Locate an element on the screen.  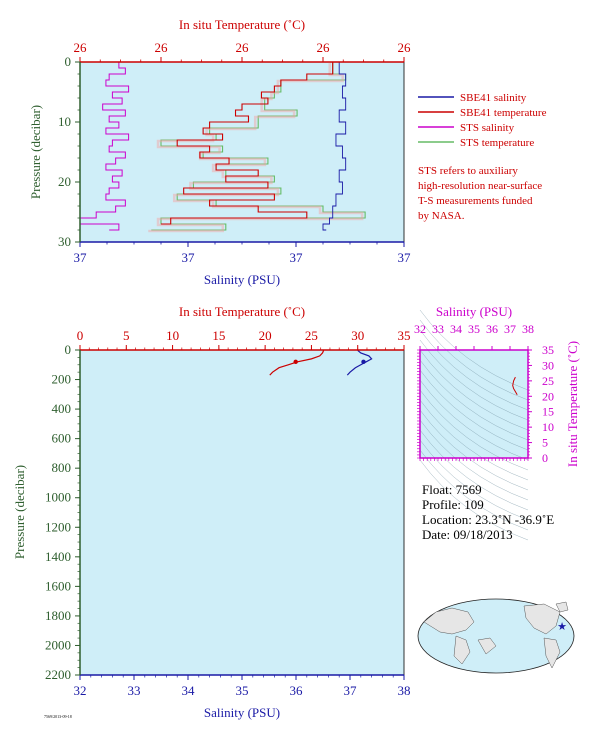
ts-plot-area is located at coordinates (474, 404).